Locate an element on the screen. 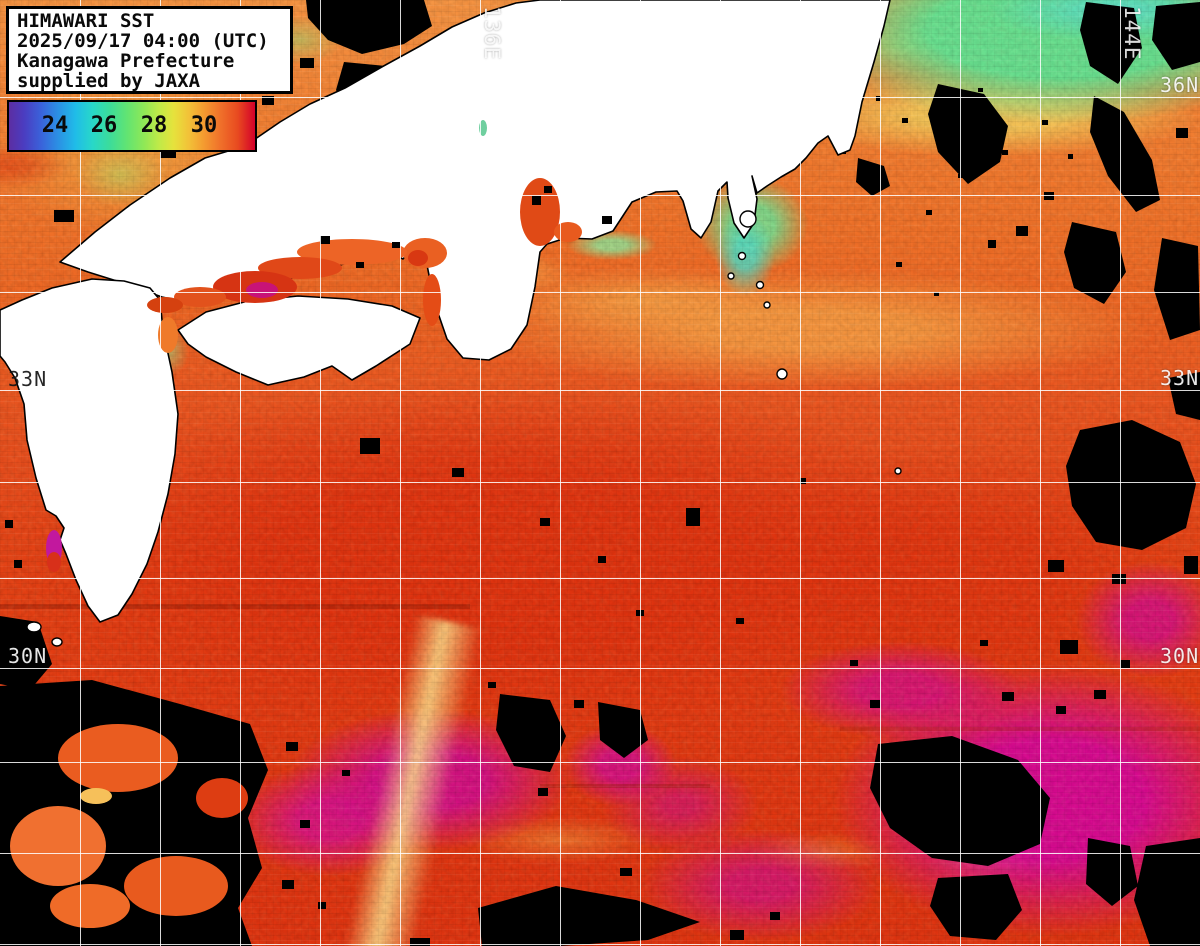 The height and width of the screenshot is (946, 1200). sst-patch-bungo-channel is located at coordinates (168, 335).